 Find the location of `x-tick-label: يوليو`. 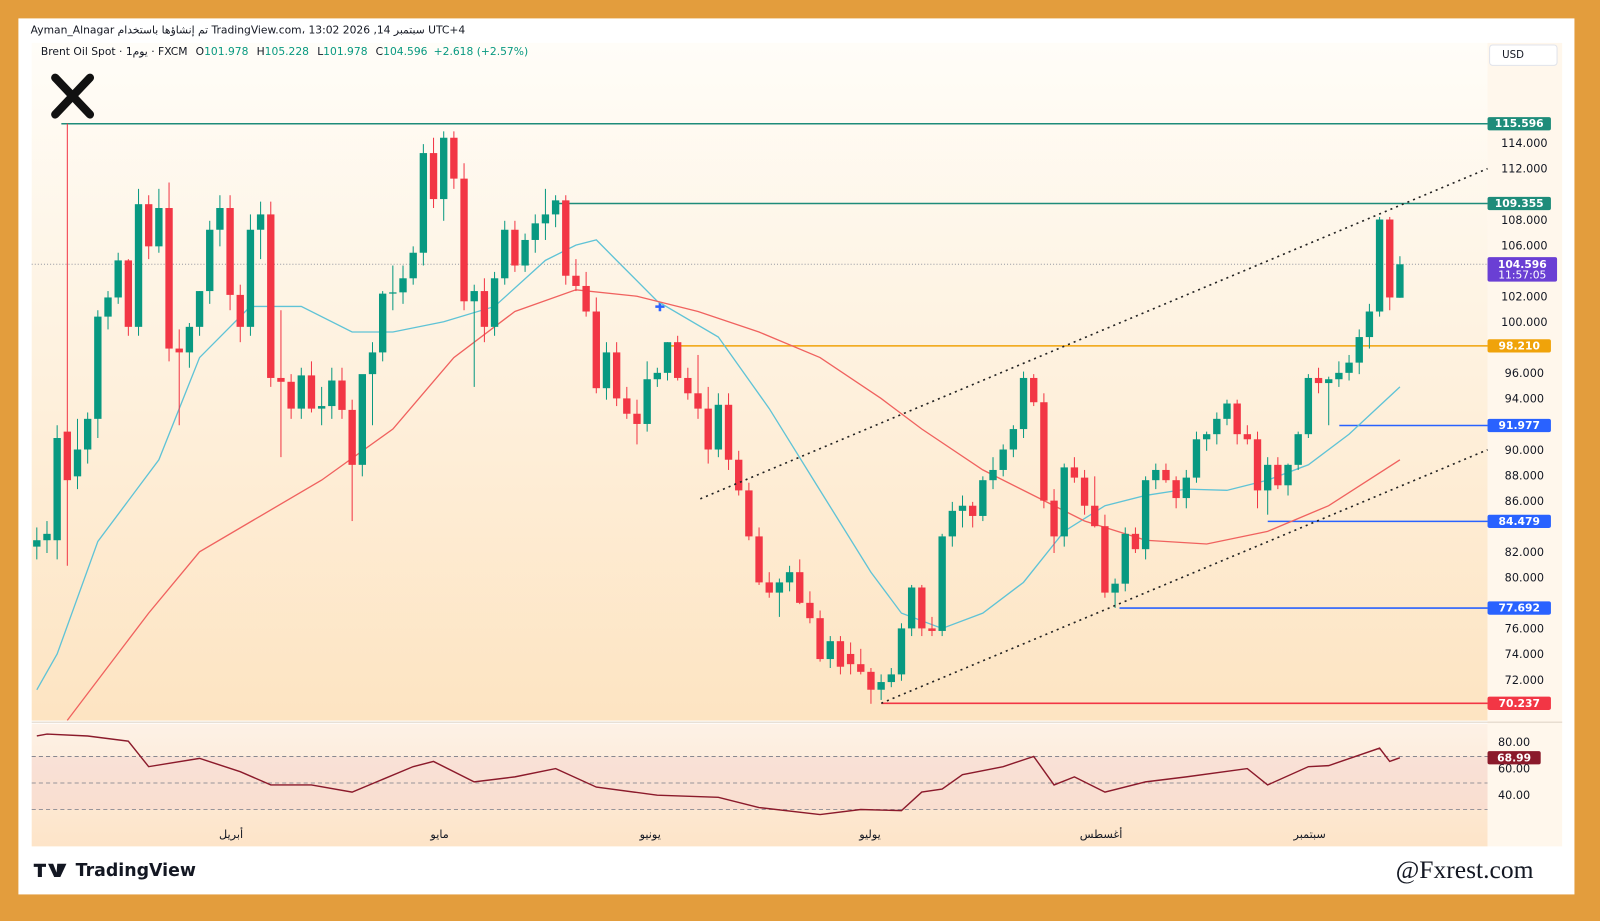

x-tick-label: يوليو is located at coordinates (869, 835).